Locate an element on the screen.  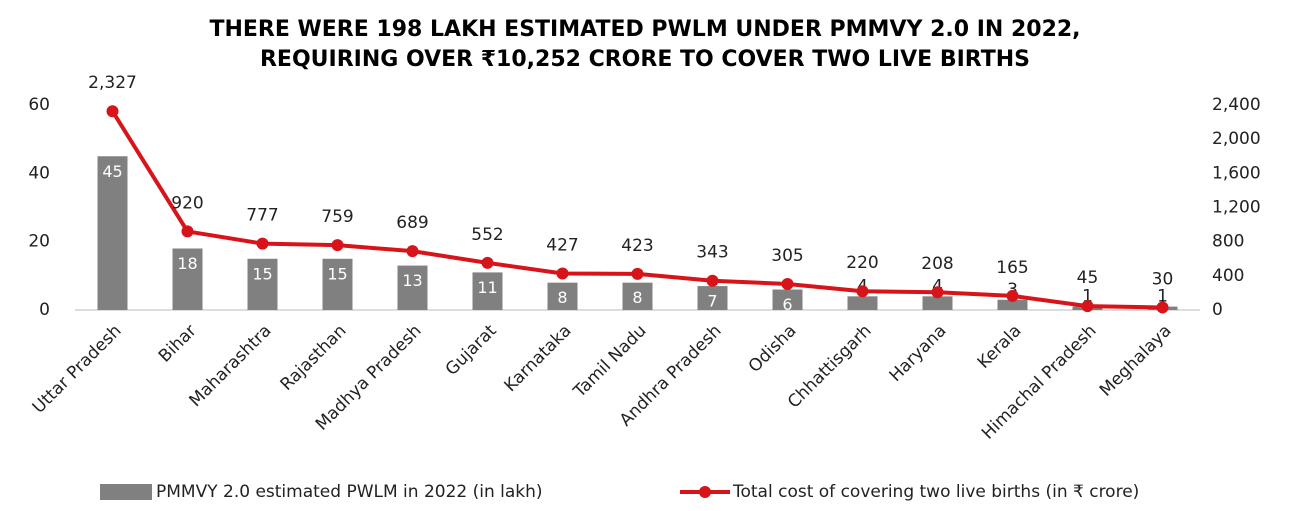
y-tick-label: 0 is located at coordinates (44, 310).